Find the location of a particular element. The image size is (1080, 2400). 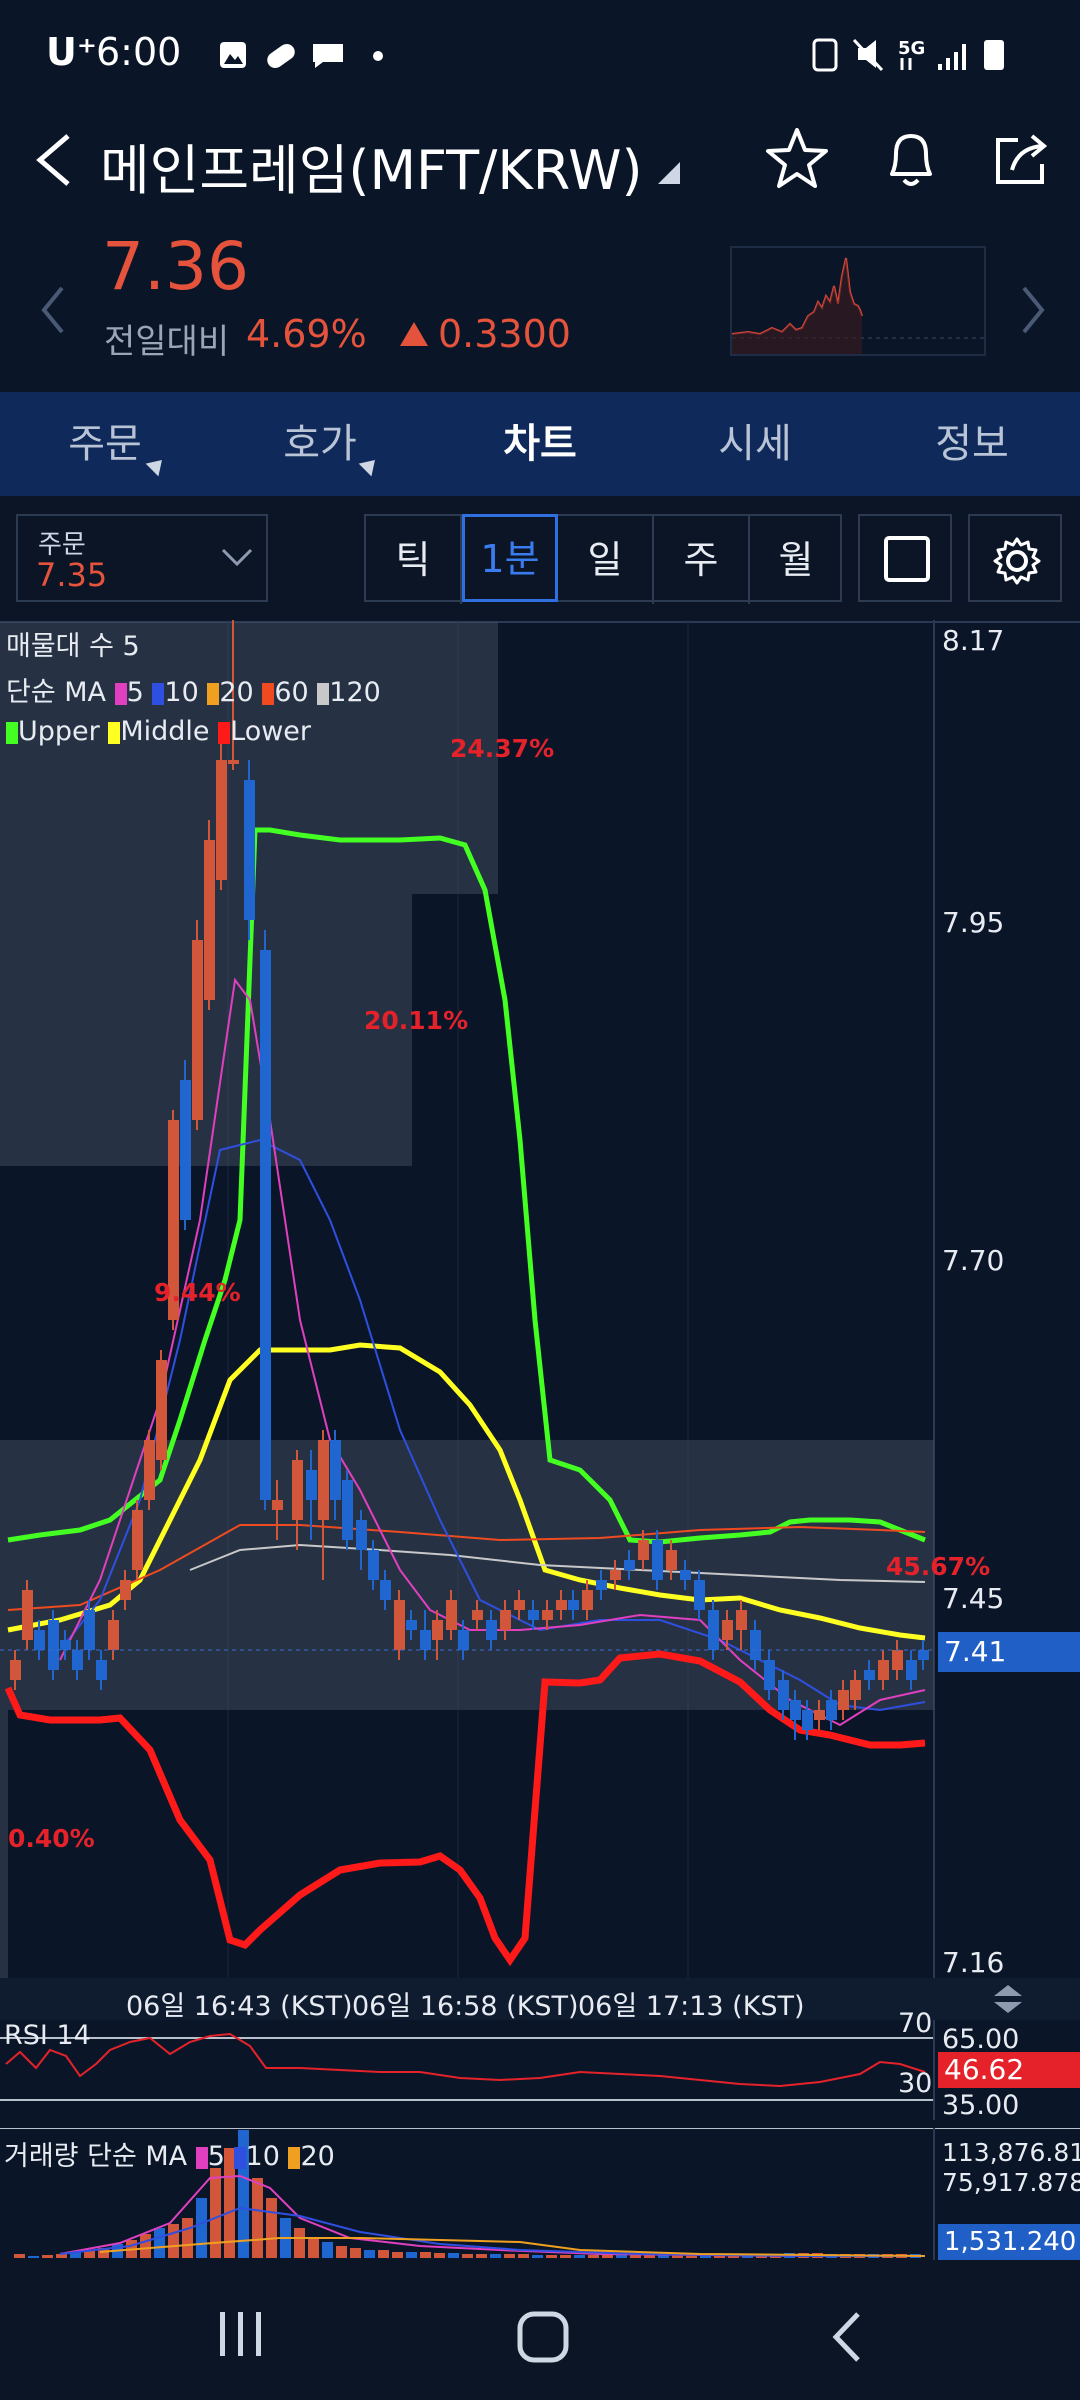

vol-ma20-legend: 20 is located at coordinates (317, 2156).